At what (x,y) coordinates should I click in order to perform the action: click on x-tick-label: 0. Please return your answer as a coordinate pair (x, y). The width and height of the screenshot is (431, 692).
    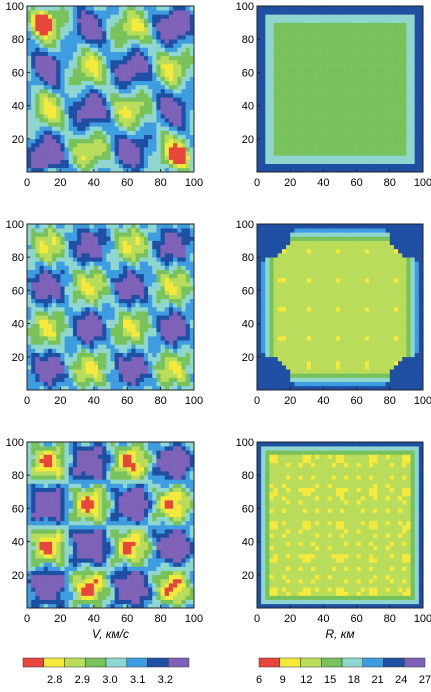
    Looking at the image, I should click on (27, 401).